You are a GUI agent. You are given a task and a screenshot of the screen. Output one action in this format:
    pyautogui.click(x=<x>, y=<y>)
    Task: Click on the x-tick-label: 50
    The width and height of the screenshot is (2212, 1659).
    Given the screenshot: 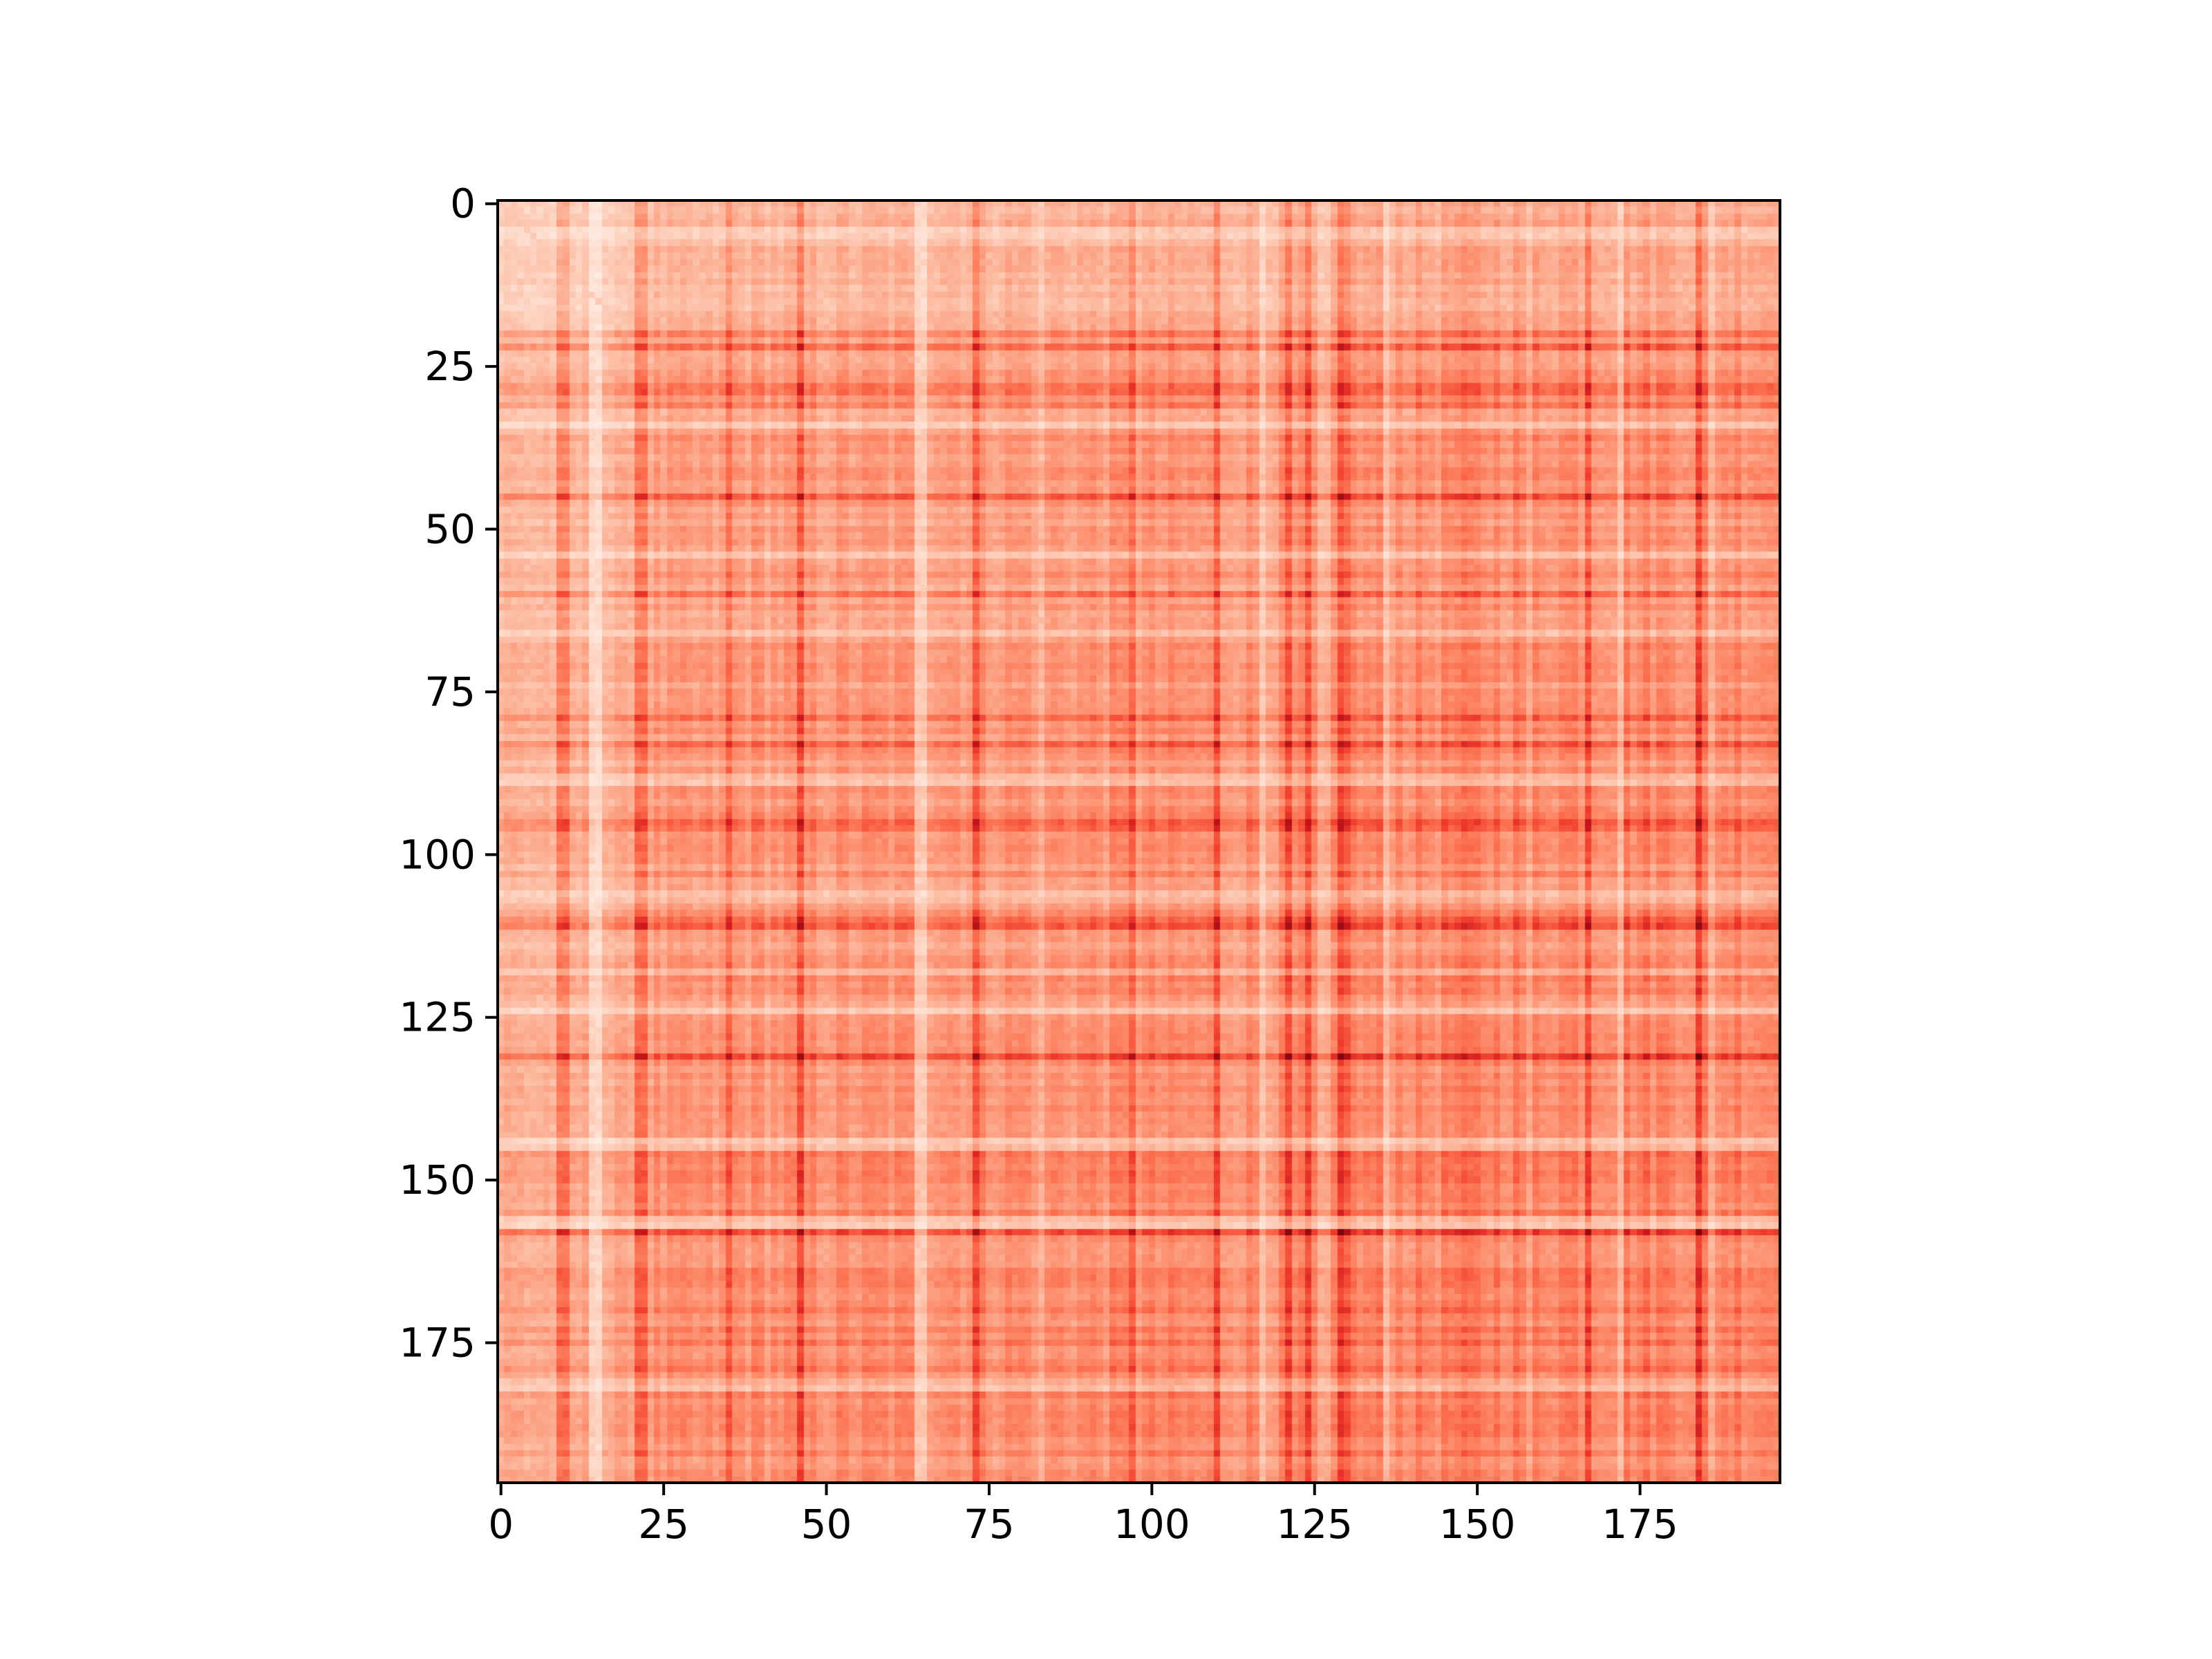 What is the action you would take?
    pyautogui.click(x=826, y=1525)
    